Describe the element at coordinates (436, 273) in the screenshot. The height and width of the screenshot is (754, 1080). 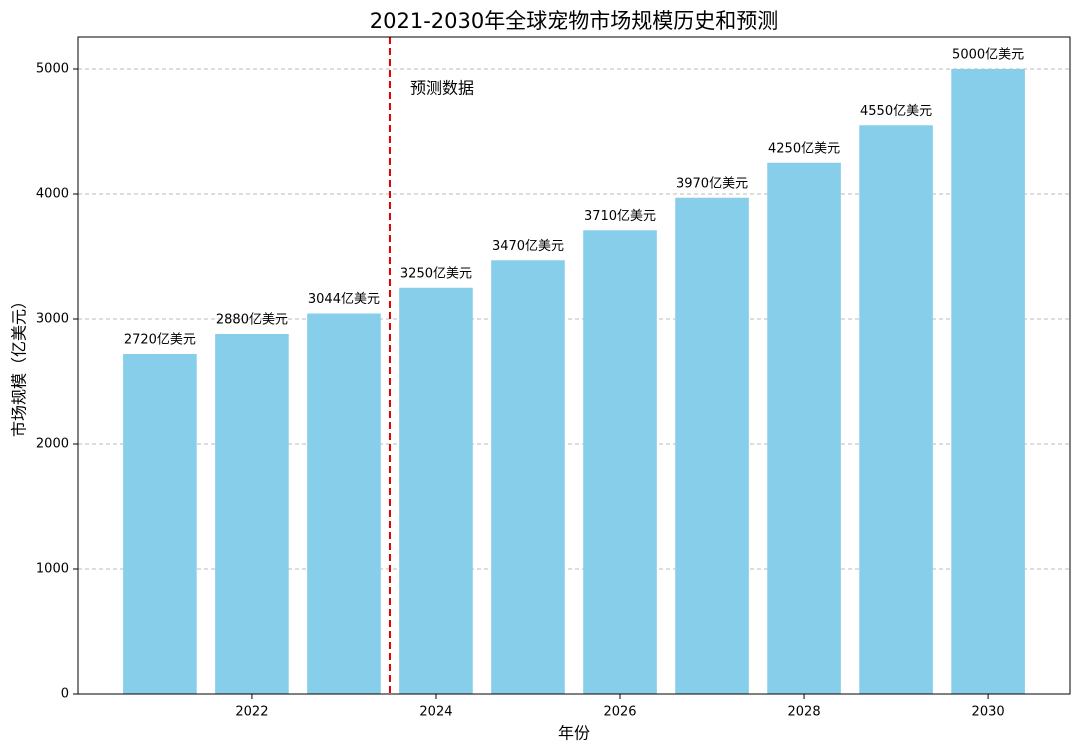
I see `value-label: 3250亿美元` at that location.